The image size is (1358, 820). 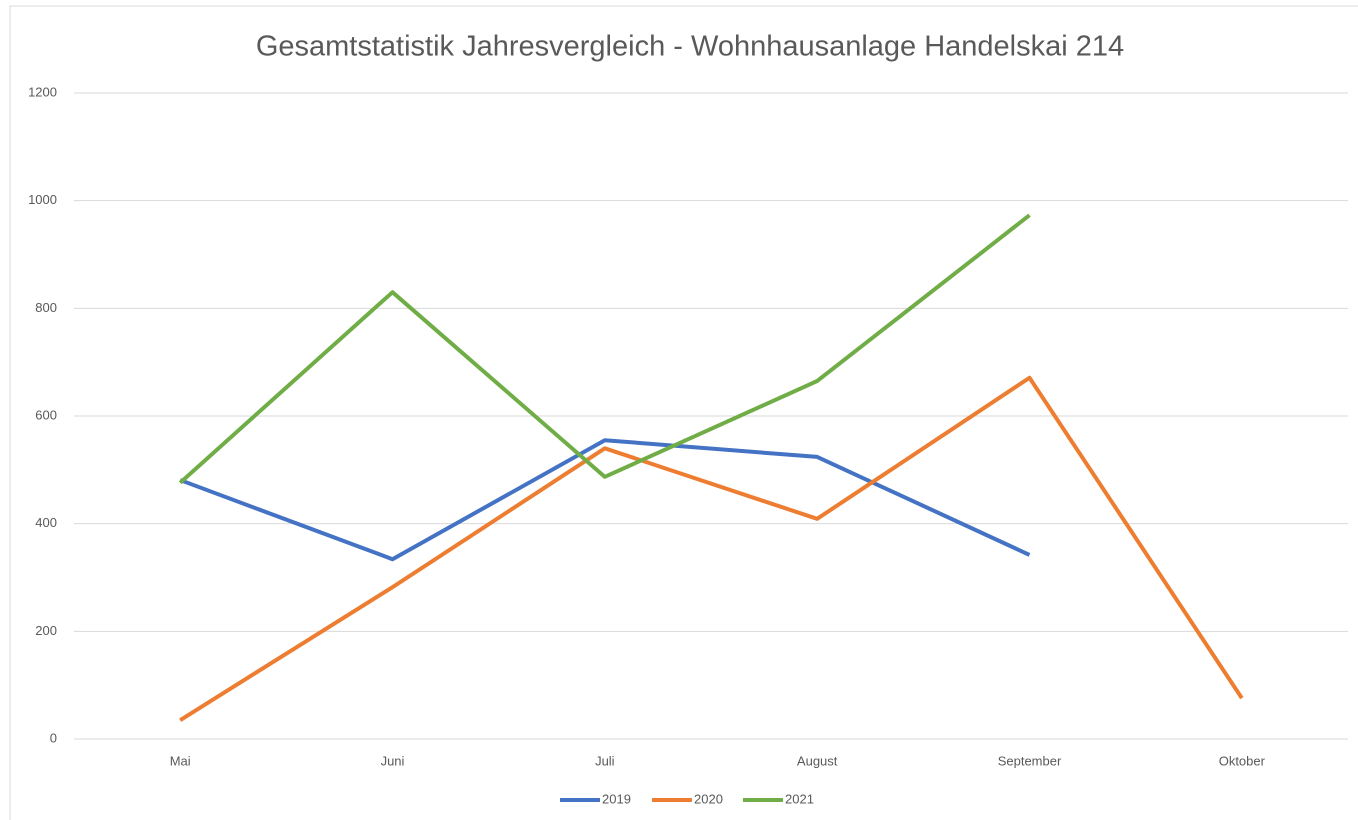 What do you see at coordinates (817, 760) in the screenshot?
I see `x-tick-label: August` at bounding box center [817, 760].